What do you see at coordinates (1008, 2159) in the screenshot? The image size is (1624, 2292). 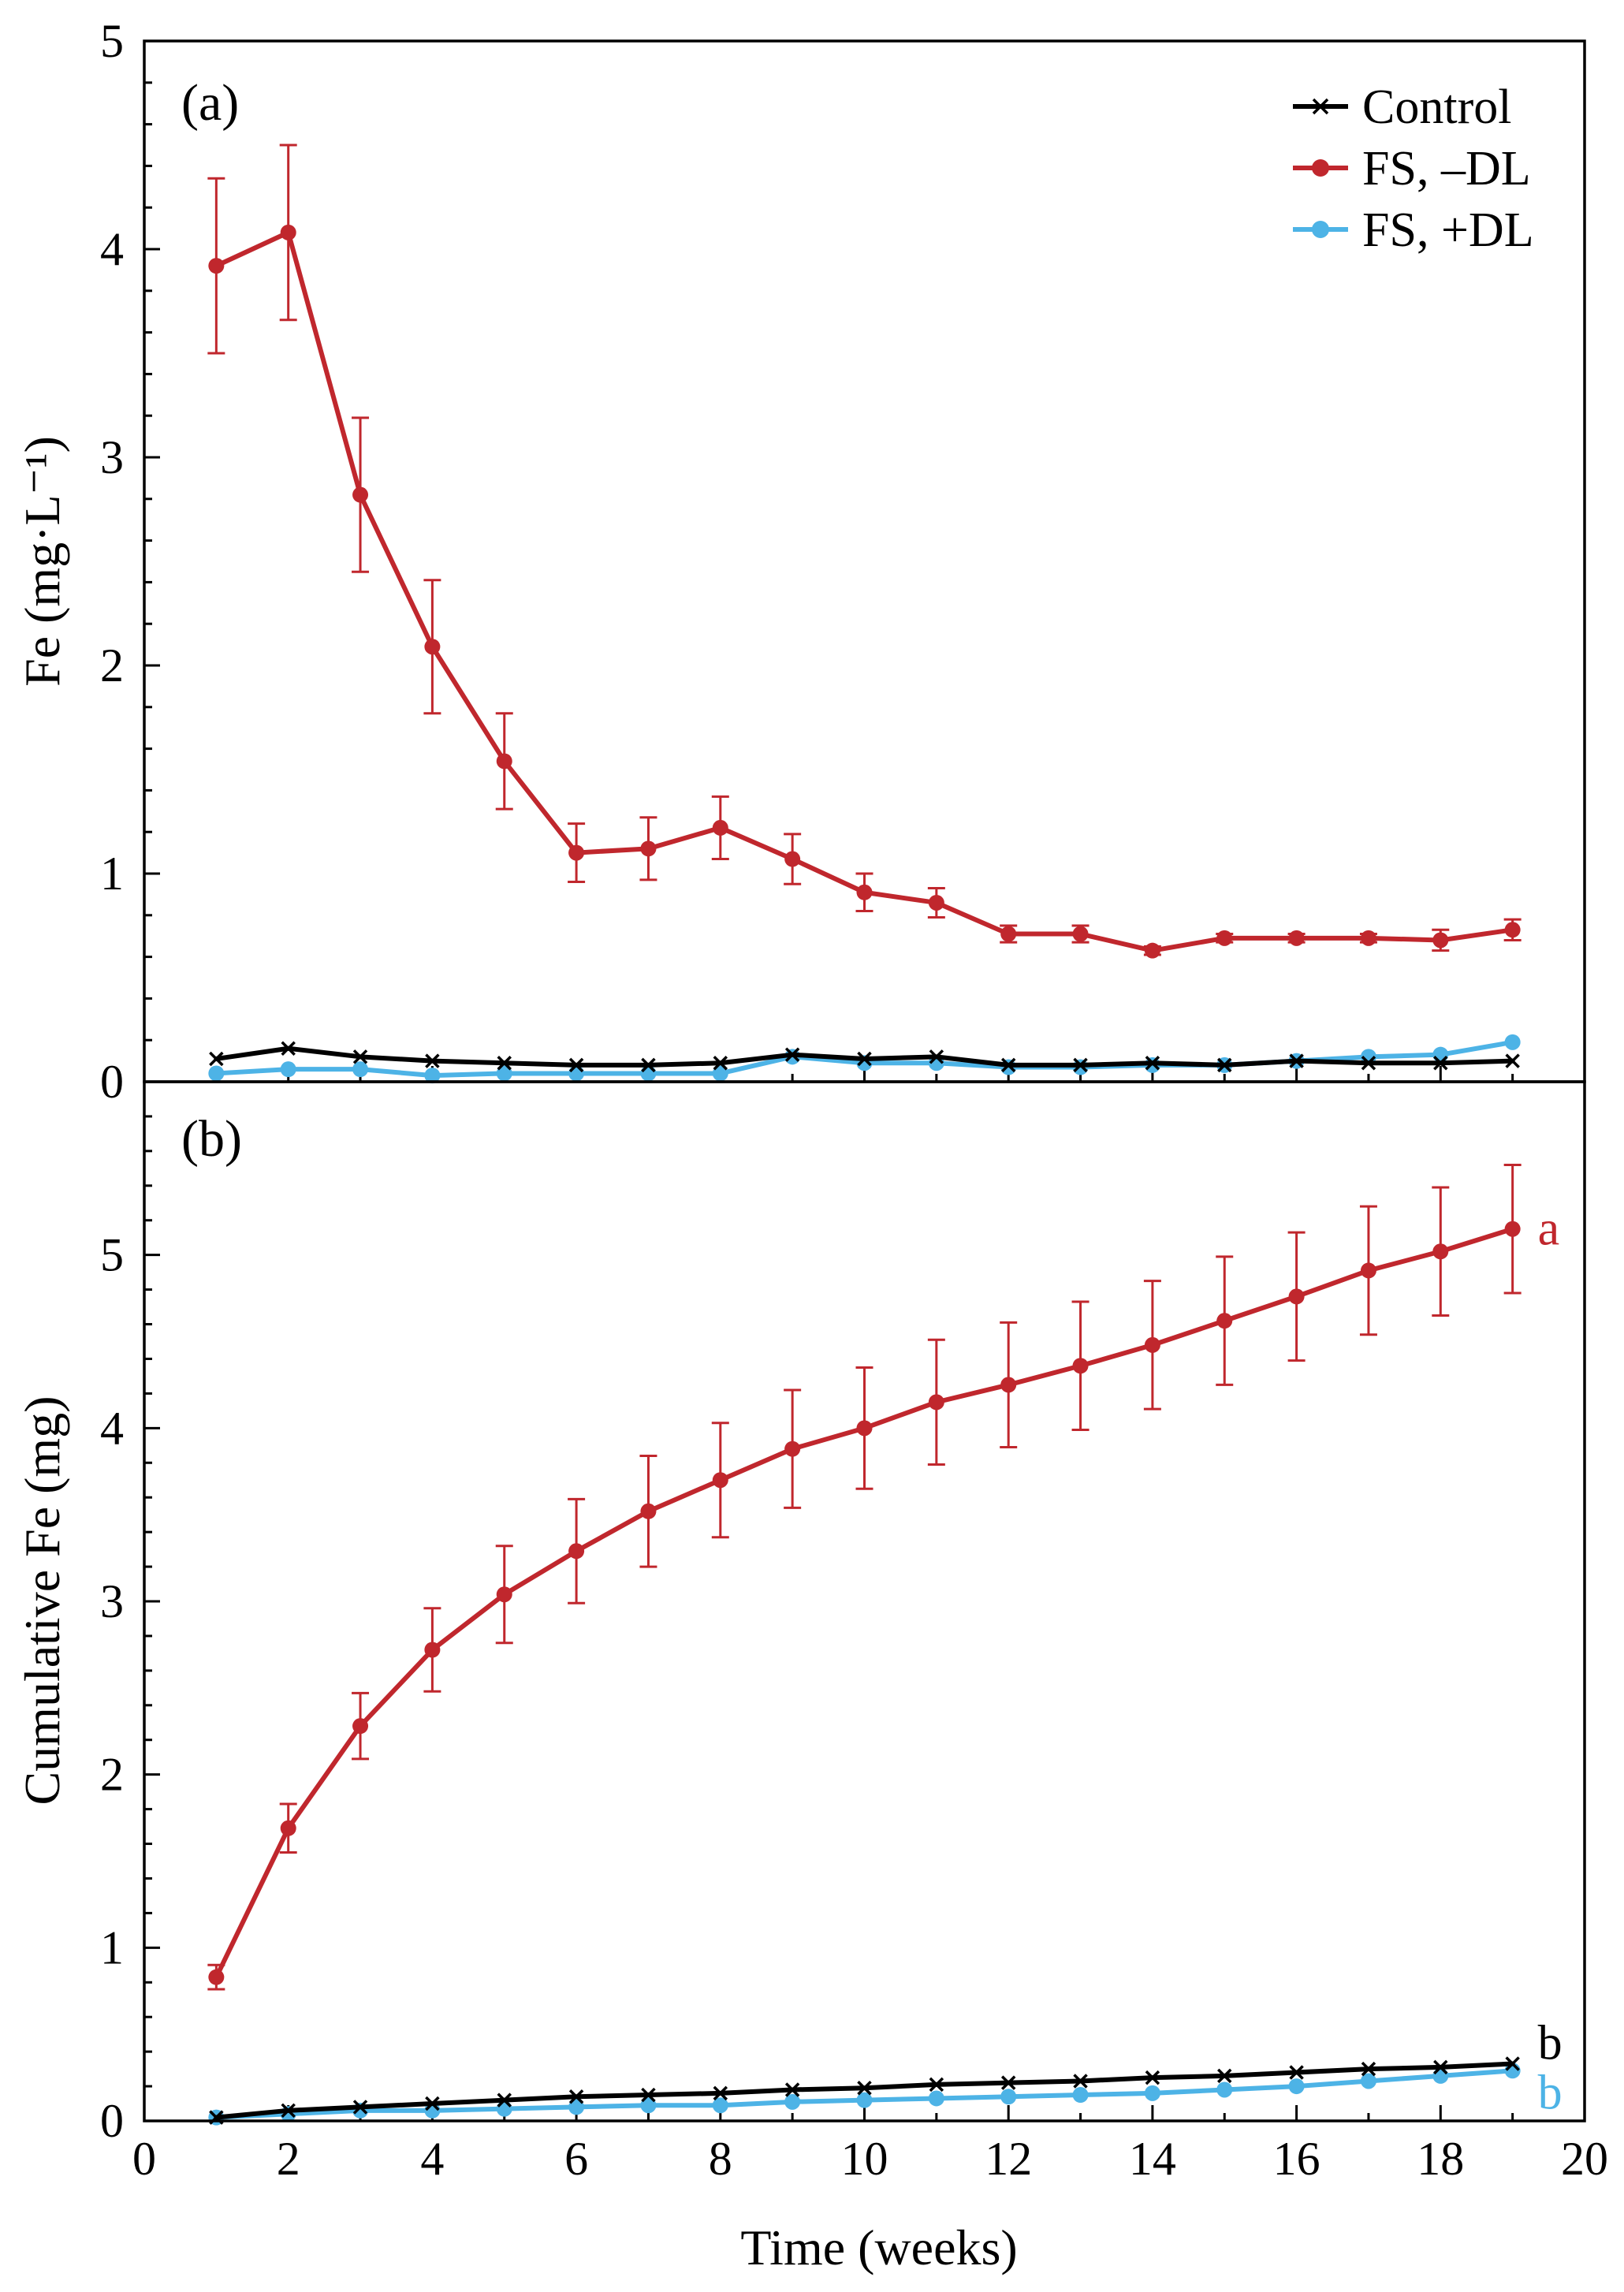 I see `x-tick-label: 12` at bounding box center [1008, 2159].